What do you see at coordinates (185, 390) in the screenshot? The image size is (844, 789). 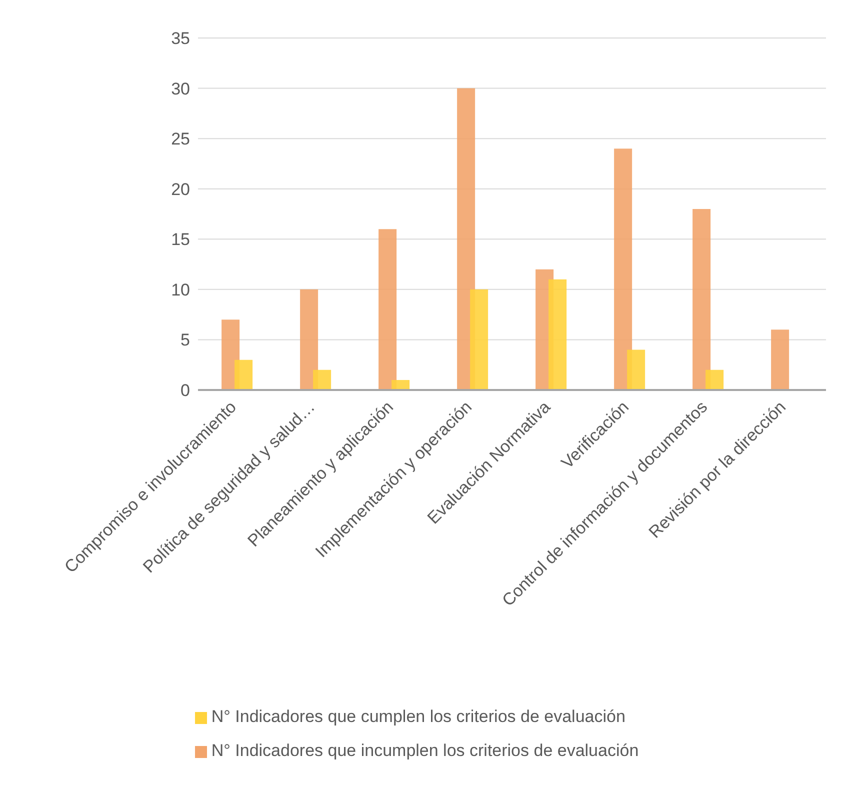 I see `y-tick-label: 0` at bounding box center [185, 390].